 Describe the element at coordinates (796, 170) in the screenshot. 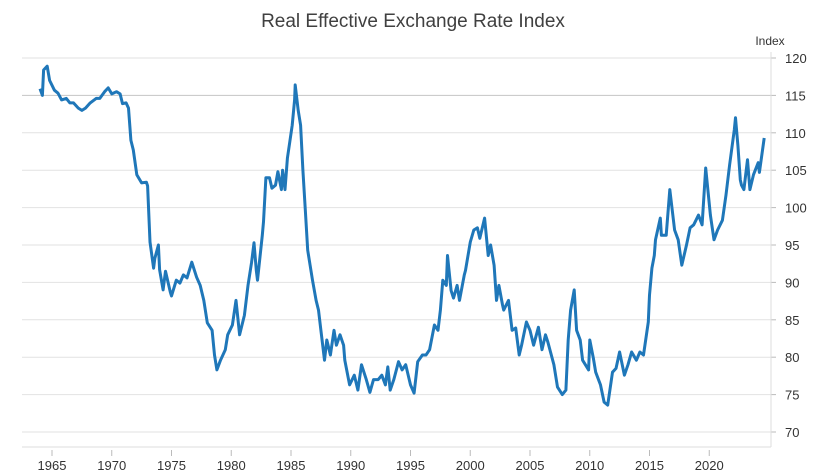

I see `y-tick-label: 105` at that location.